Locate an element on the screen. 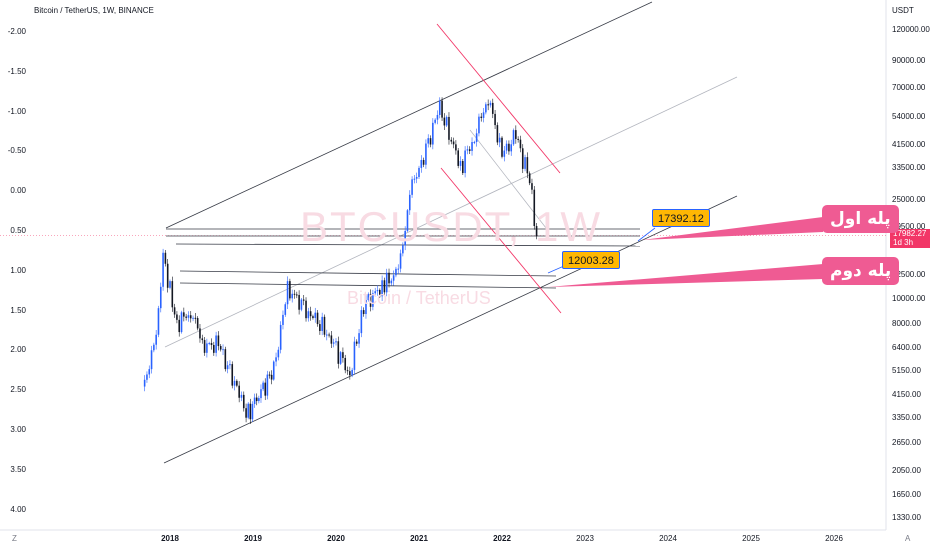 This screenshot has height=550, width=932. note-first-step: پله اول is located at coordinates (860, 219).